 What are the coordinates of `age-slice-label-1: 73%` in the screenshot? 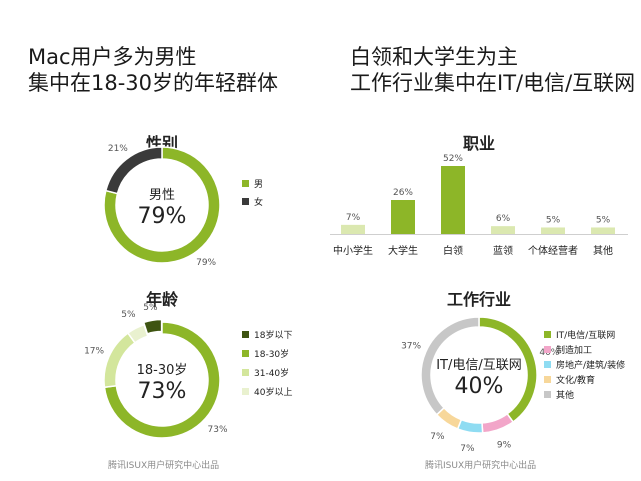 It's located at (218, 430).